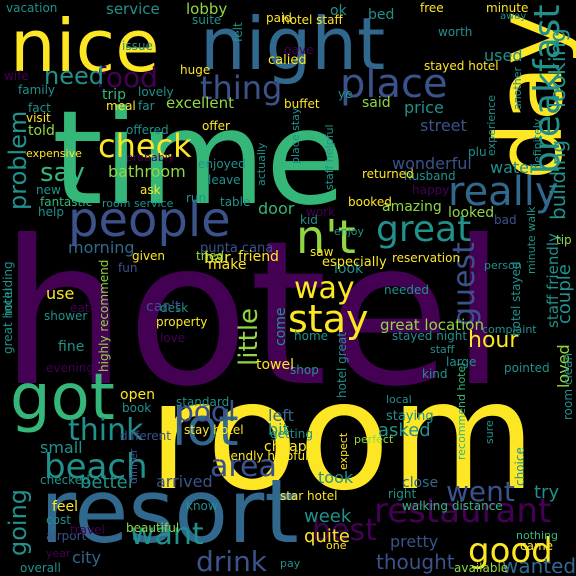  Describe the element at coordinates (510, 551) in the screenshot. I see `word-good: good` at that location.